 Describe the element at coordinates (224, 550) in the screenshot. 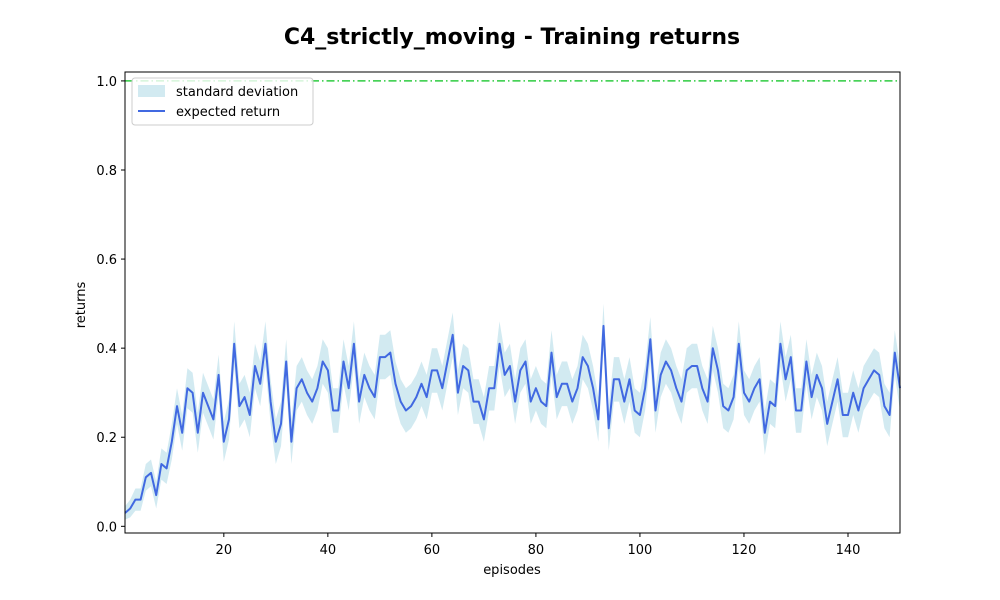

I see `x-tick-label: 20` at that location.